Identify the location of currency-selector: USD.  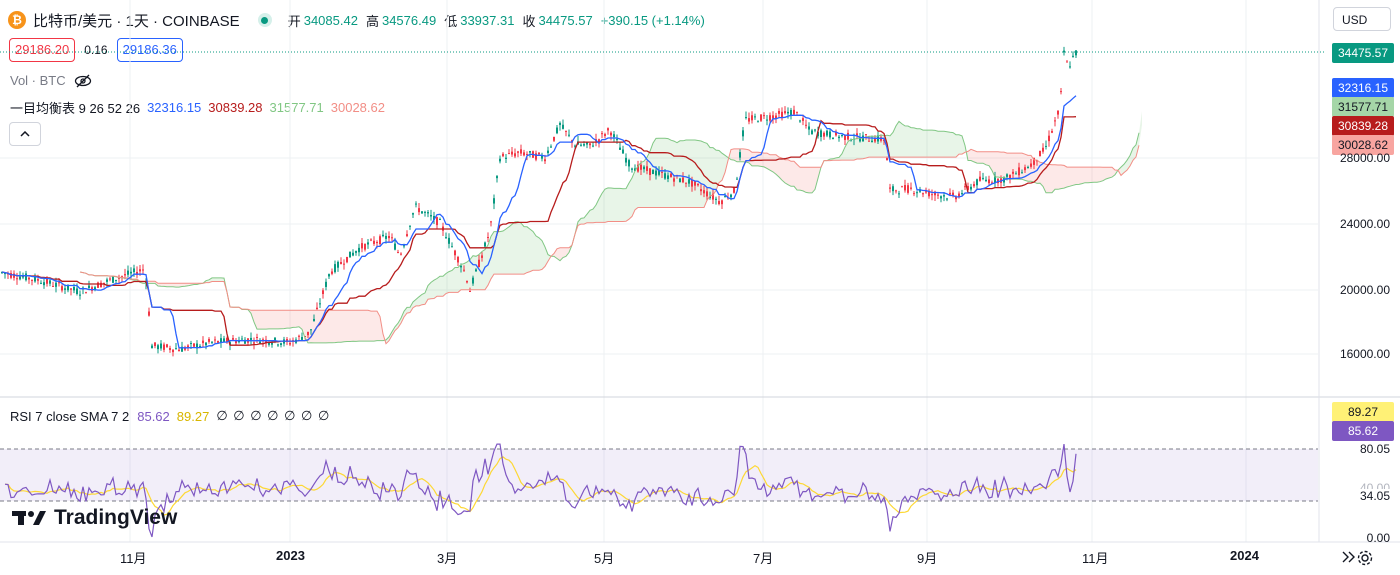
(1362, 19).